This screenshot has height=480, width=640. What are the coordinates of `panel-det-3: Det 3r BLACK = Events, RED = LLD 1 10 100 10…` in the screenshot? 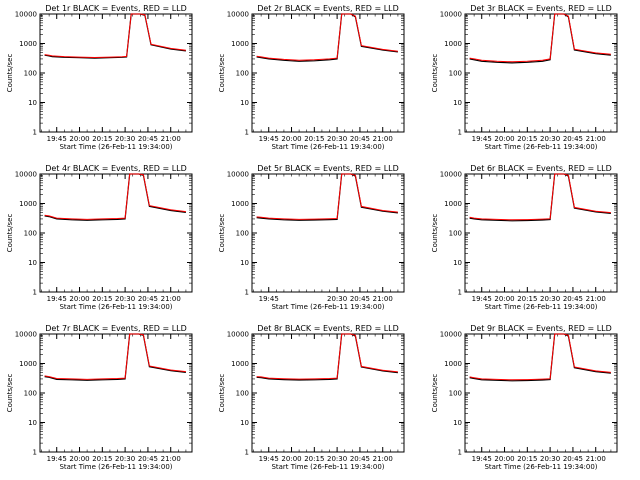 It's located at (524, 77).